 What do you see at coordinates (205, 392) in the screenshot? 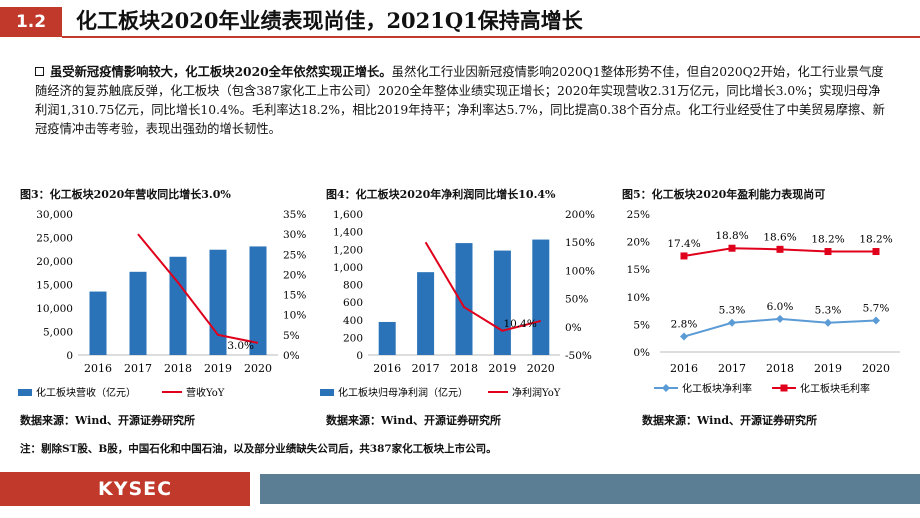
I see `legend-label: 营收YoY` at bounding box center [205, 392].